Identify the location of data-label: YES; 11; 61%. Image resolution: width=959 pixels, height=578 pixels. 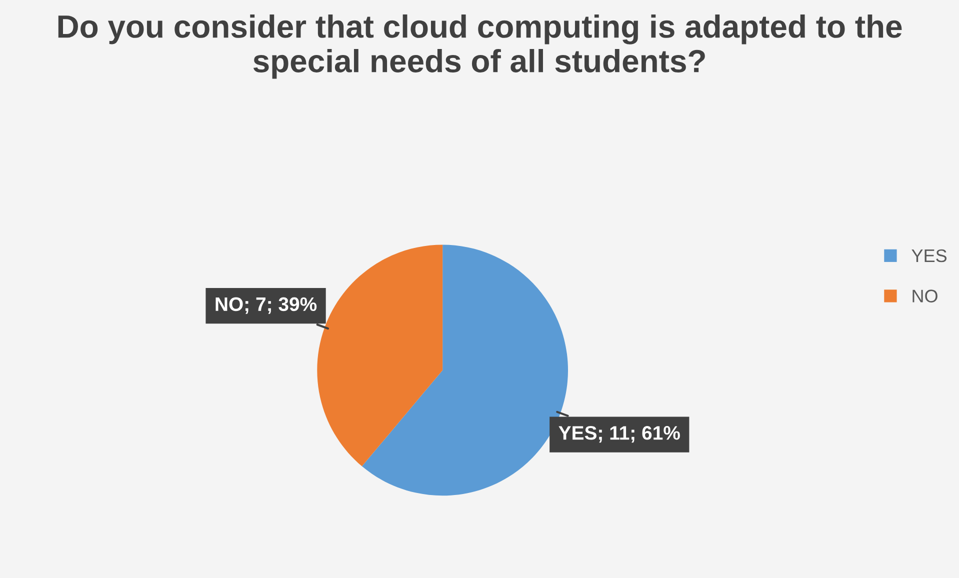
(619, 434).